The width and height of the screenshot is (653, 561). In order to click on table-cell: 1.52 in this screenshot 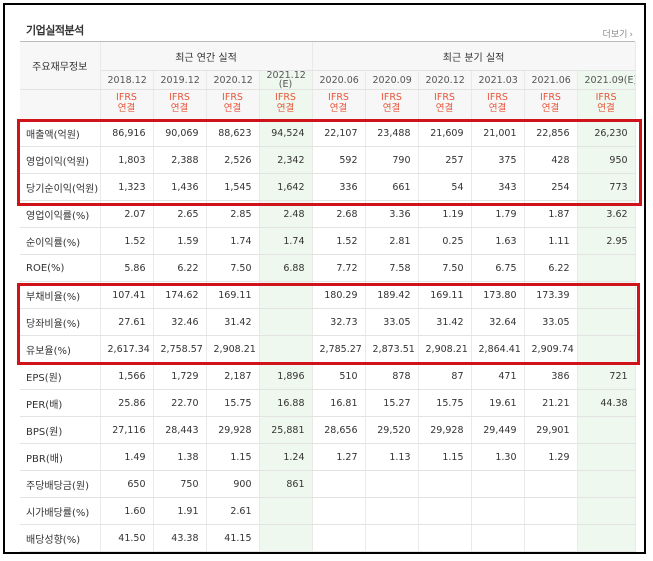, I will do `click(339, 241)`.